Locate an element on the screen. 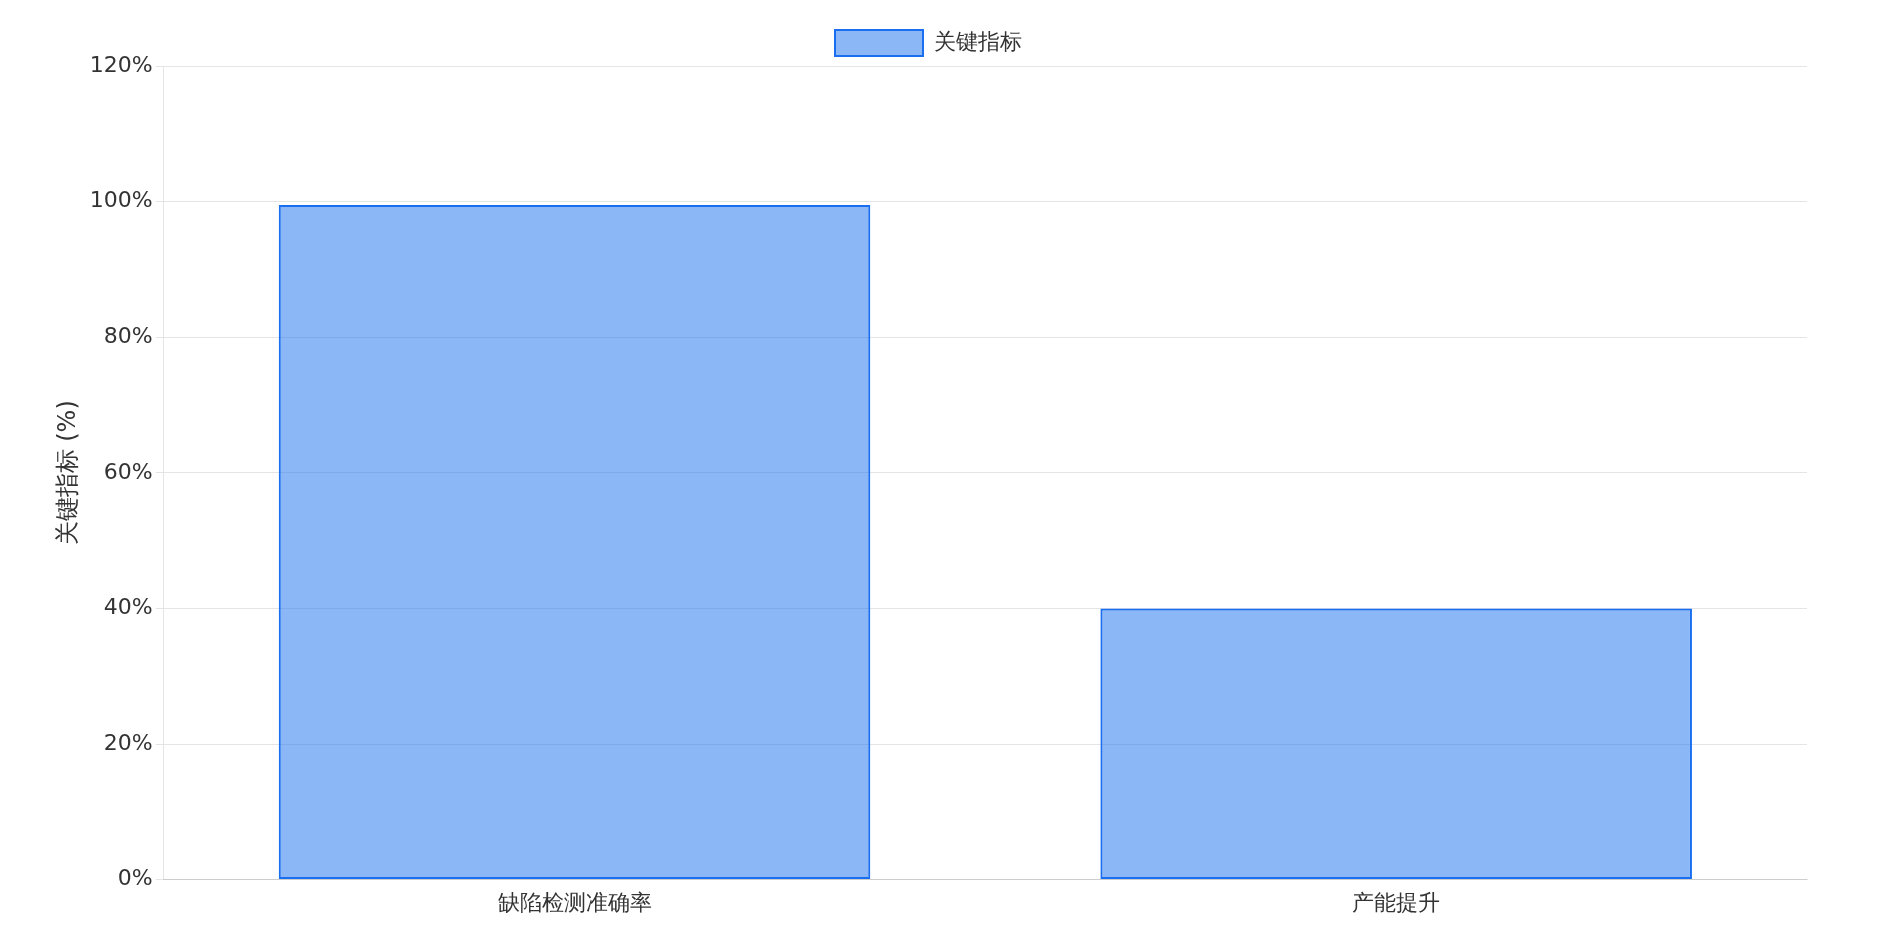 The image size is (1887, 940). y-tick-label: 100% is located at coordinates (121, 200).